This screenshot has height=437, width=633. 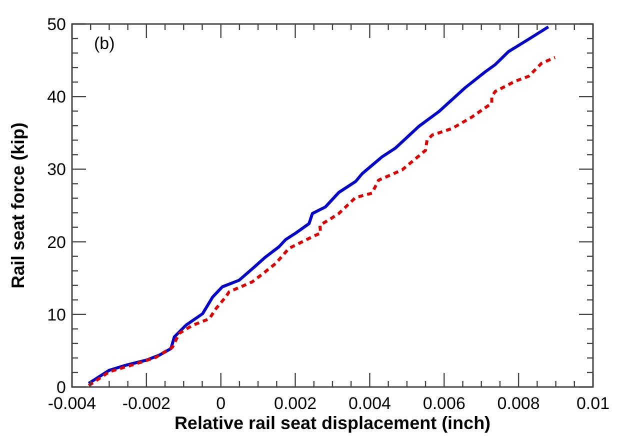 What do you see at coordinates (18, 205) in the screenshot?
I see `y-axis-title: Rail seat force (kip)` at bounding box center [18, 205].